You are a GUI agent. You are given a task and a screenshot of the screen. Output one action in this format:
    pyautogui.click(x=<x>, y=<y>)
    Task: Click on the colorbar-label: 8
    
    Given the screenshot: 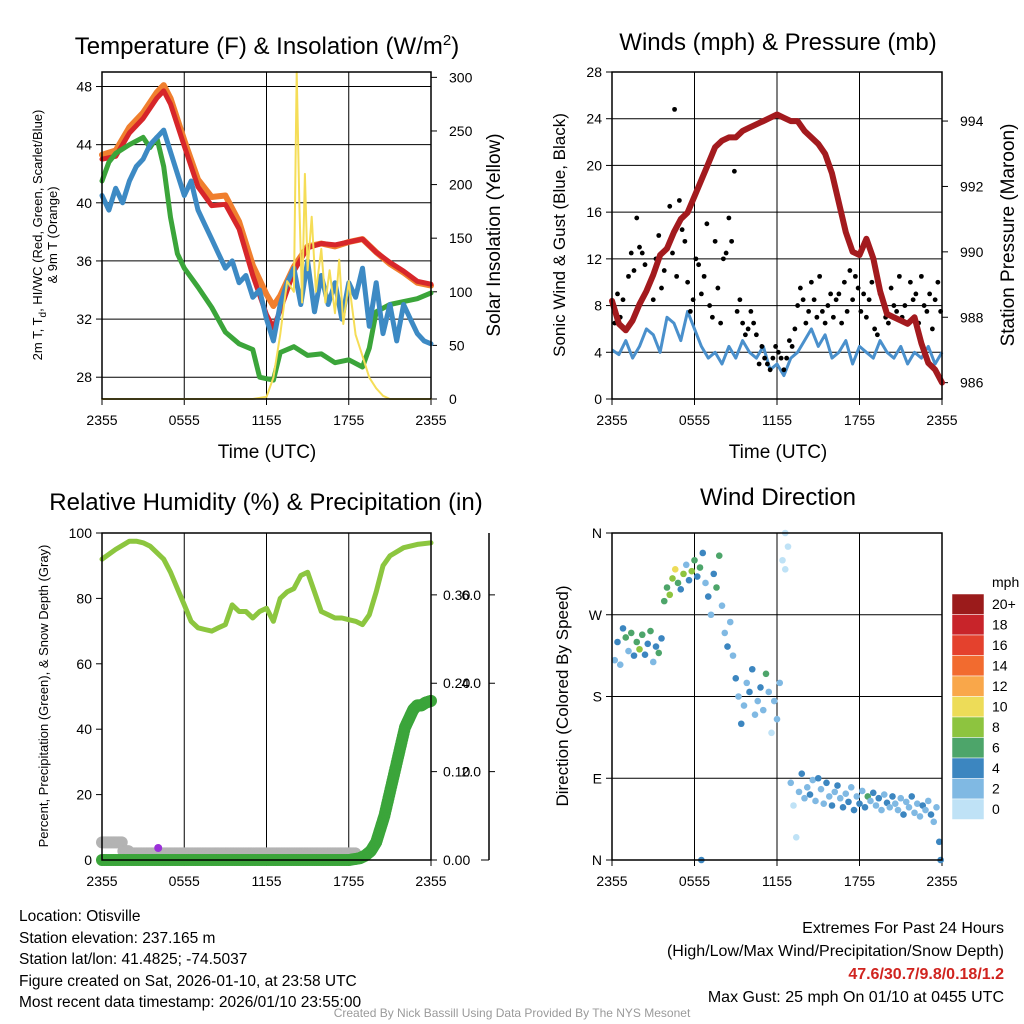 What is the action you would take?
    pyautogui.click(x=996, y=727)
    